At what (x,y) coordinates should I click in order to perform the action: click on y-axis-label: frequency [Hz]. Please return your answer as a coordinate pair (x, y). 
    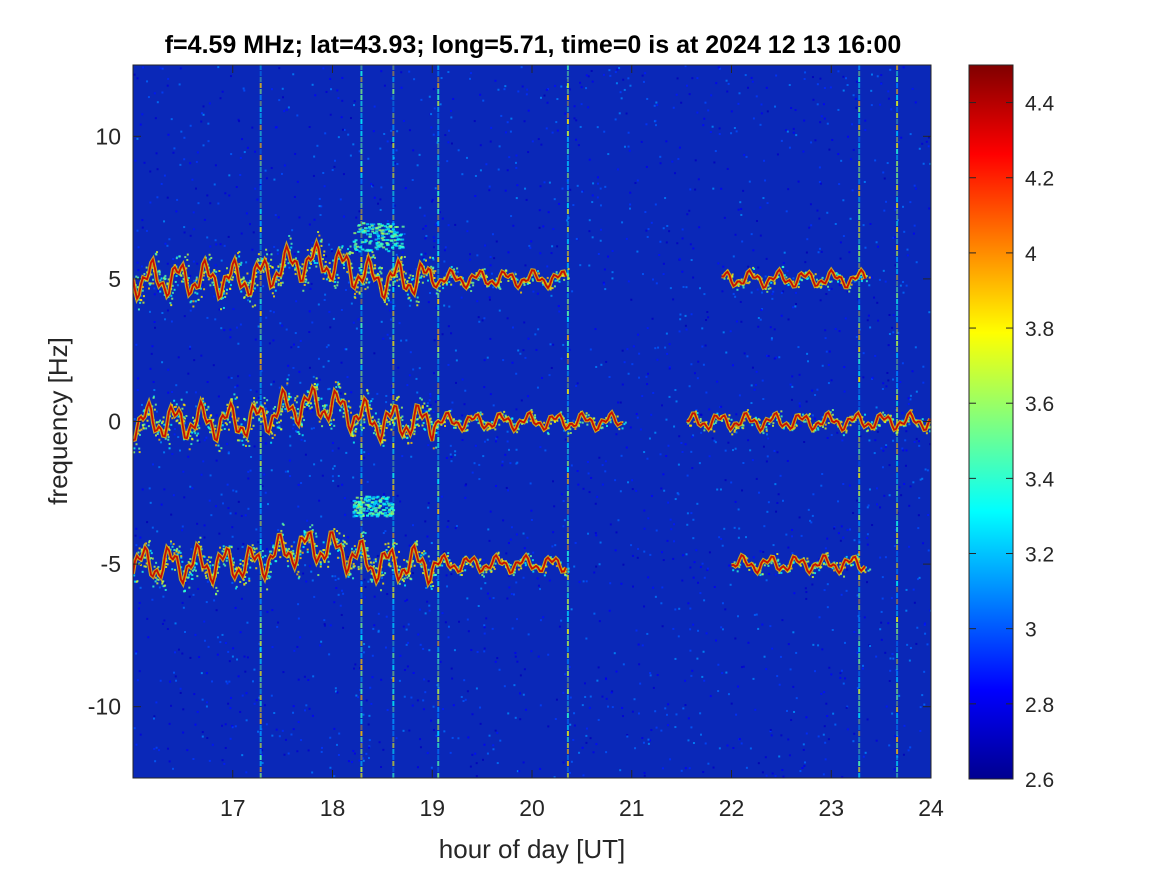
    Looking at the image, I should click on (58, 421).